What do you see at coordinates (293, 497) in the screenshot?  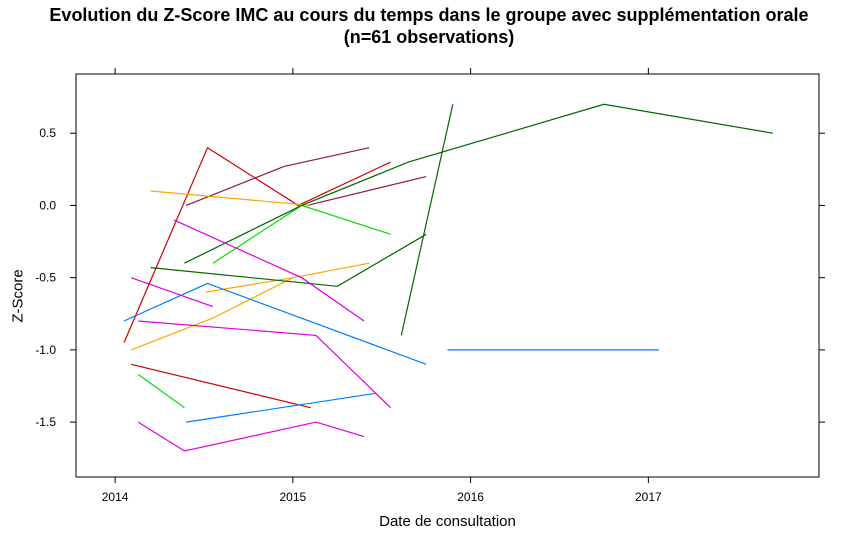 I see `x-tick-label: 2015` at bounding box center [293, 497].